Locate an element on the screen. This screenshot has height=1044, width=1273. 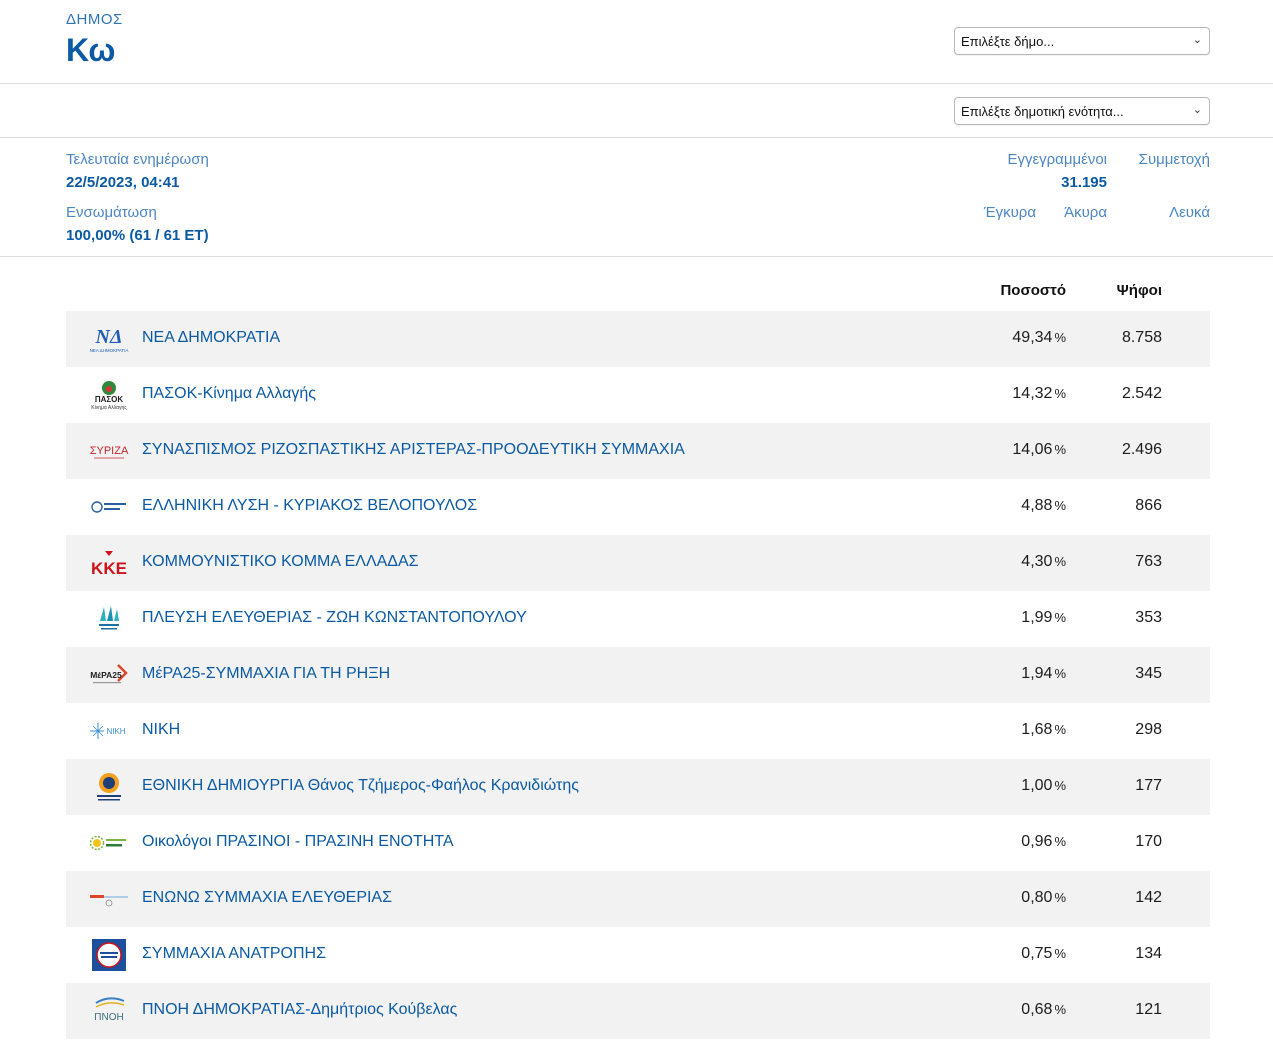
municipality-select: Επιλέξτε δήμο... ⌄ is located at coordinates (1082, 41).